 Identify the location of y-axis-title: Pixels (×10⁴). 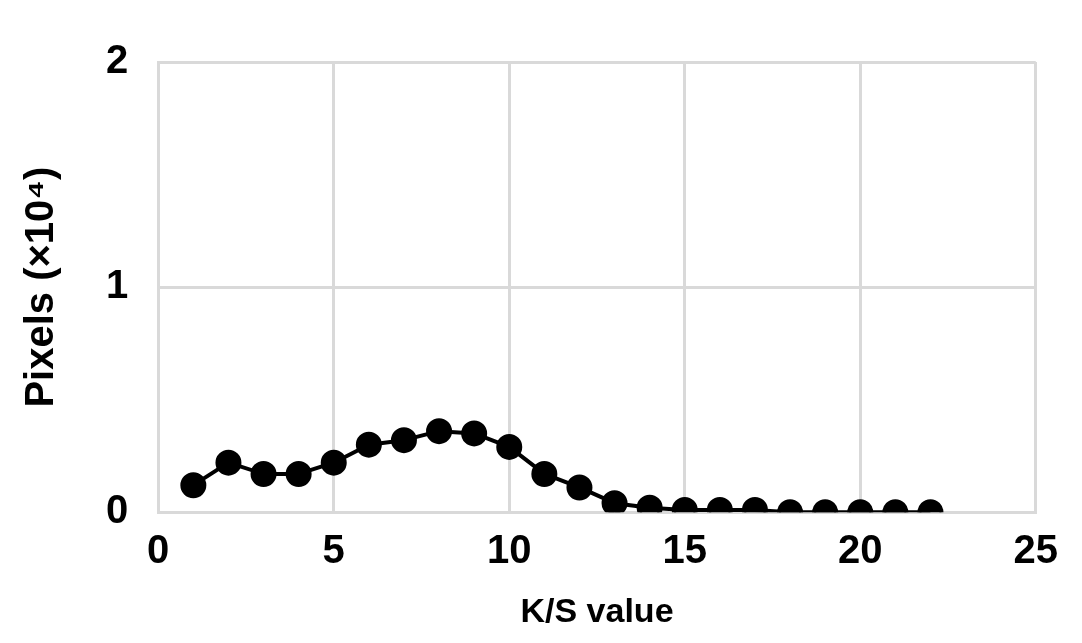
(39, 287).